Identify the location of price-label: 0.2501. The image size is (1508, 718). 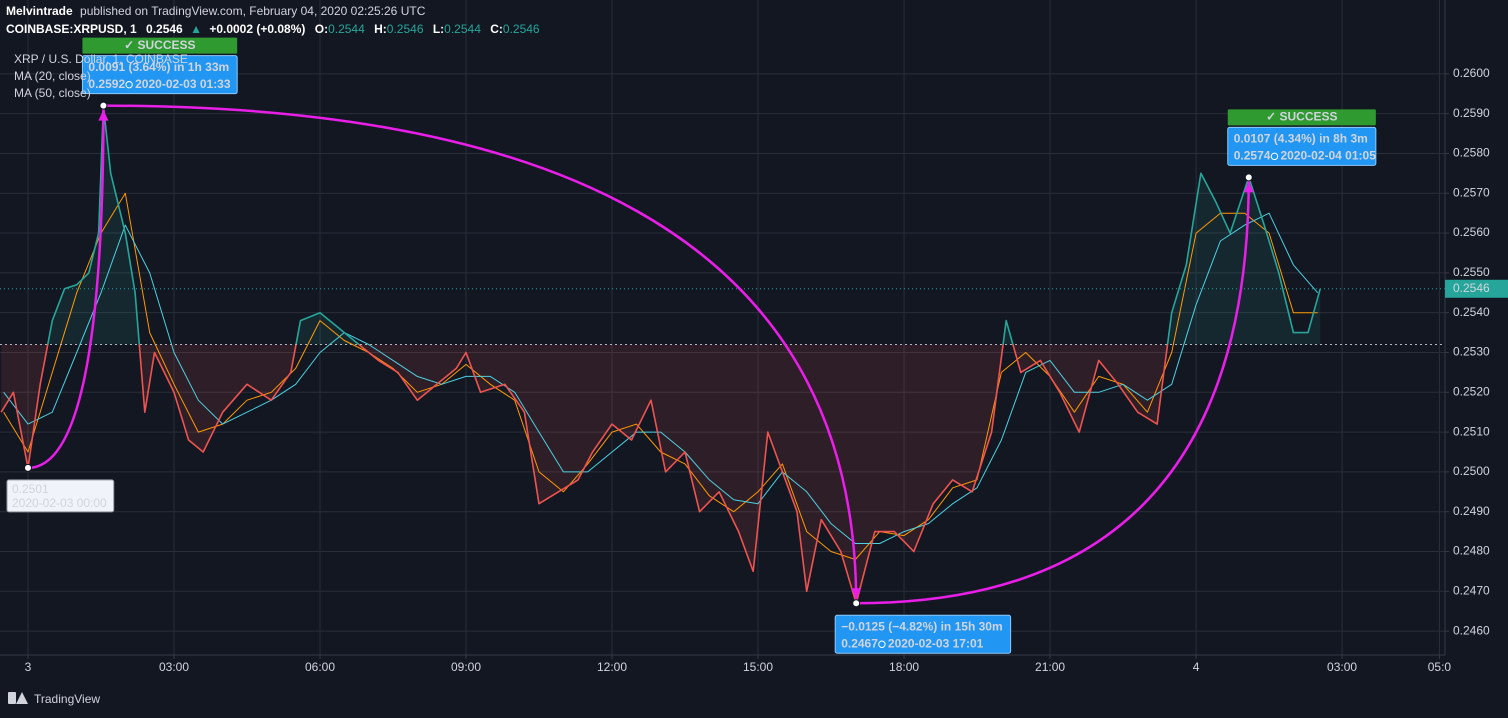
(30, 489).